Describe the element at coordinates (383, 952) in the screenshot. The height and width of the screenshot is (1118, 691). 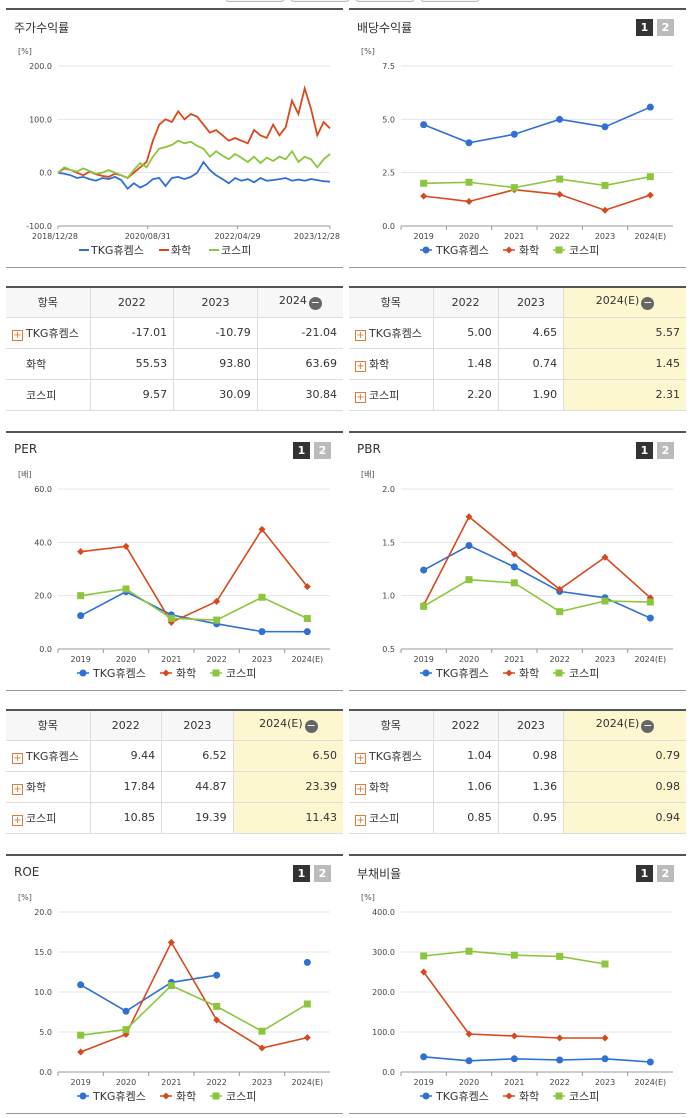
I see `y-tick-label: 300.0` at that location.